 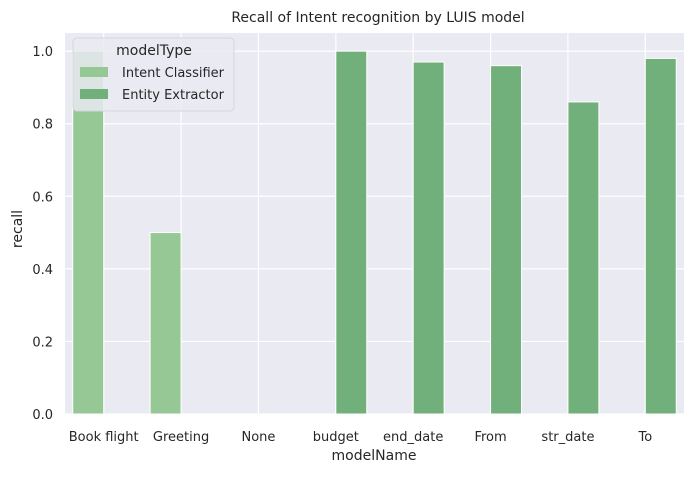 I want to click on y-tick-label: 0.4, so click(x=42, y=270).